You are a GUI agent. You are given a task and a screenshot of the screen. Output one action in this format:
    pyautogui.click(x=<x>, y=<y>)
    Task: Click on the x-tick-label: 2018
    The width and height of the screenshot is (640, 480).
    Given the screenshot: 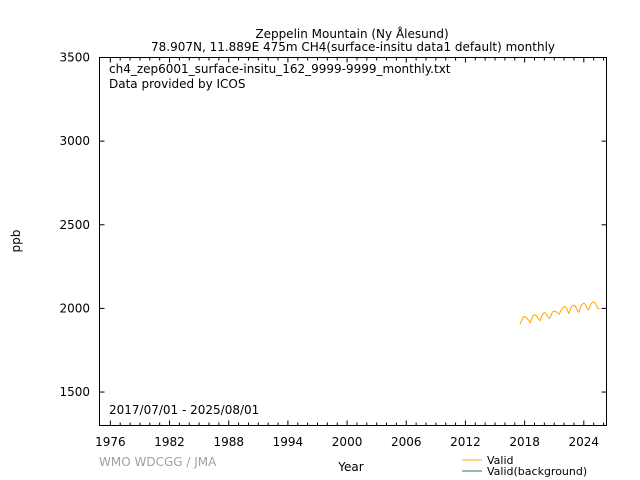 What is the action you would take?
    pyautogui.click(x=524, y=442)
    